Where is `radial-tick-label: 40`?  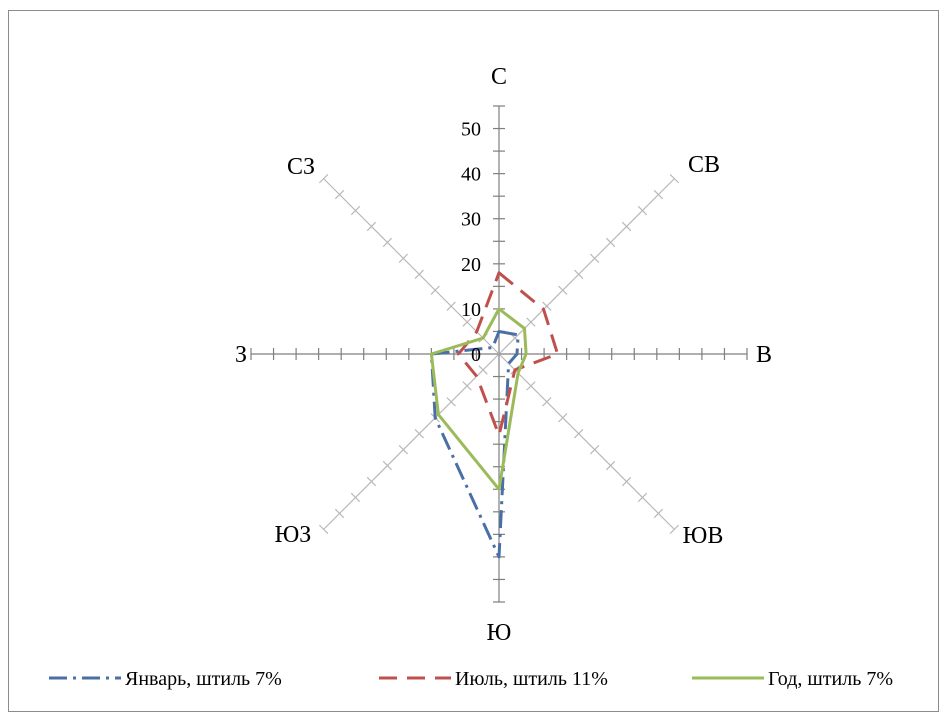
radial-tick-label: 40 is located at coordinates (471, 175).